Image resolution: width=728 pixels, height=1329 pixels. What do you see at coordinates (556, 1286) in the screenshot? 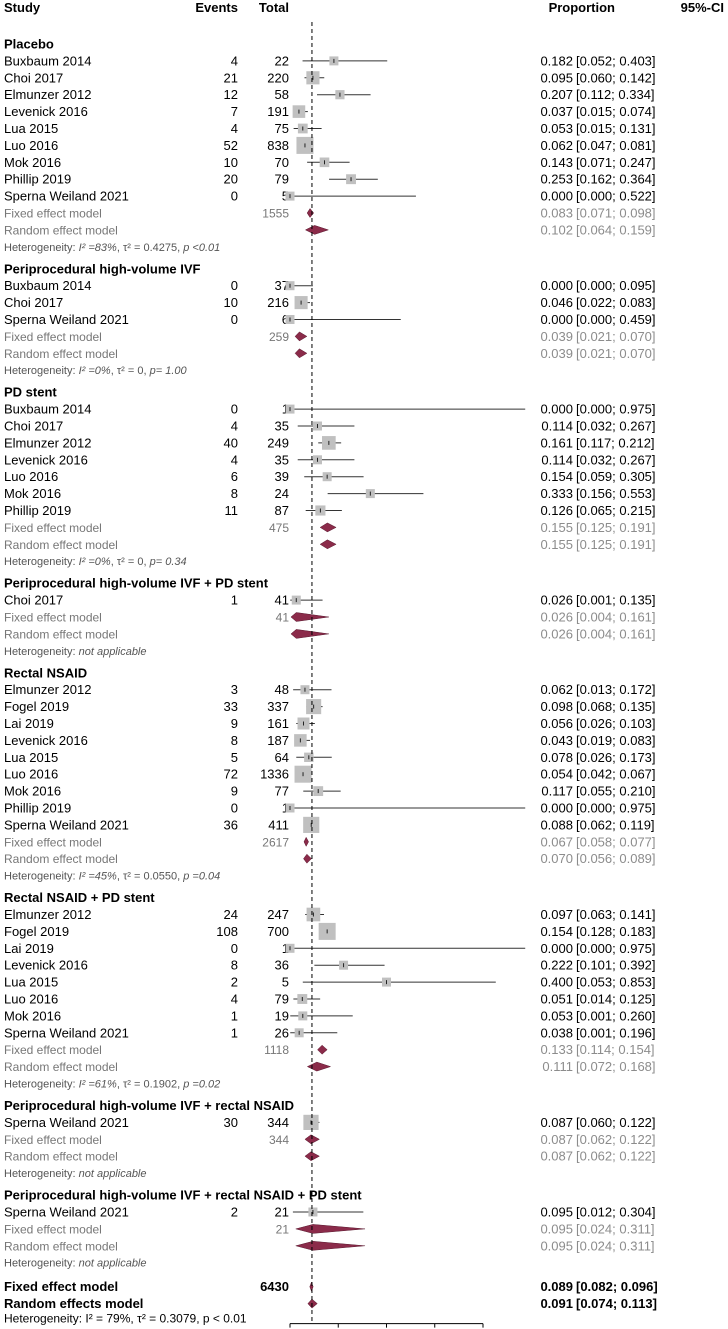
I see `overall-fixed-proportion: 0.089` at bounding box center [556, 1286].